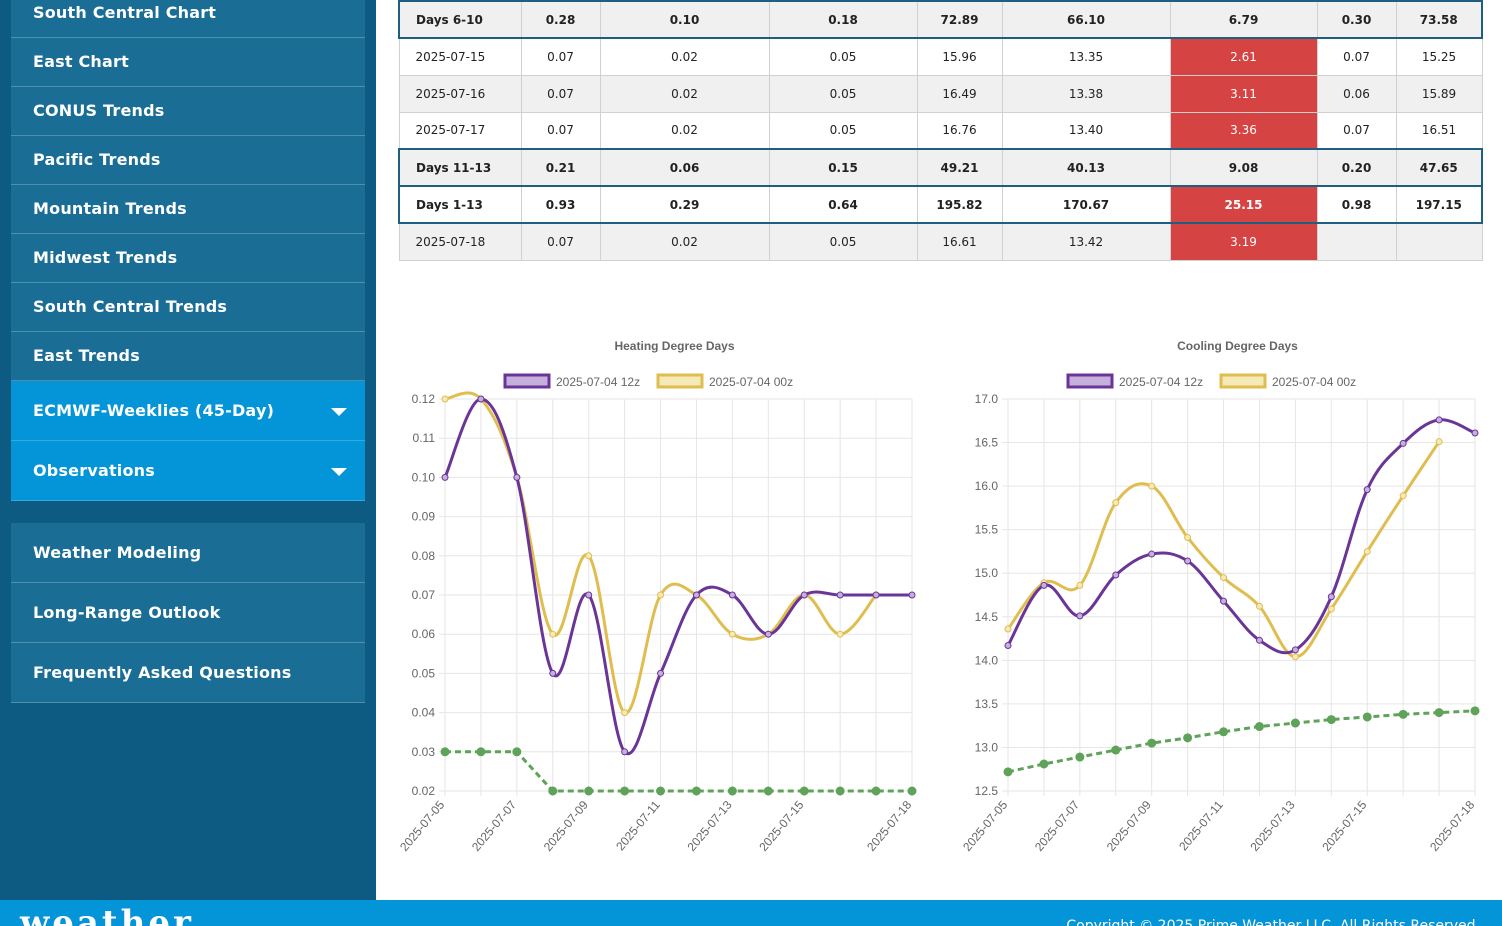  I want to click on y-tick-label: 16.0, so click(987, 486).